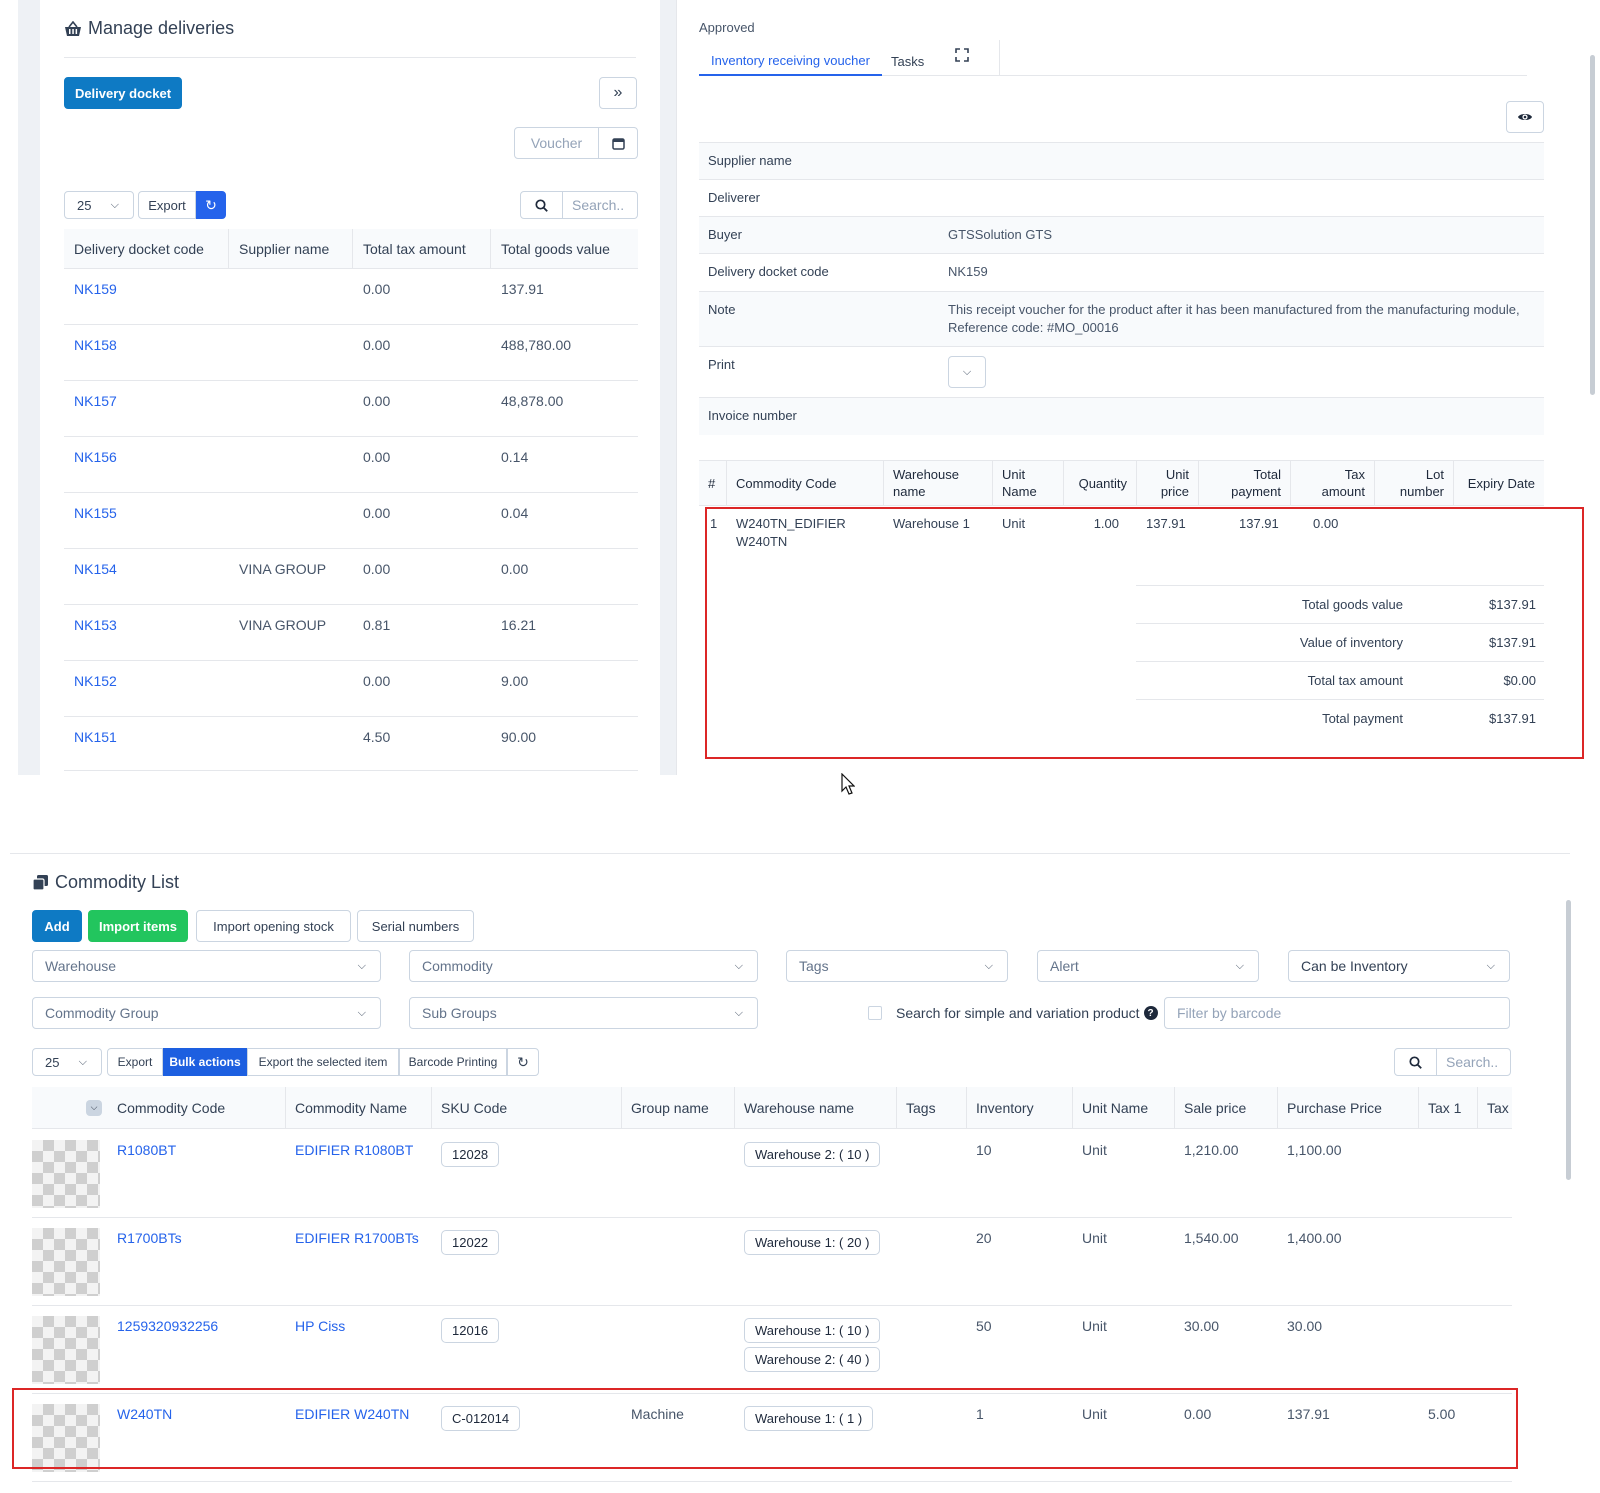 The height and width of the screenshot is (1493, 1600). What do you see at coordinates (147, 1150) in the screenshot?
I see `commodity-code-link: R1080BT` at bounding box center [147, 1150].